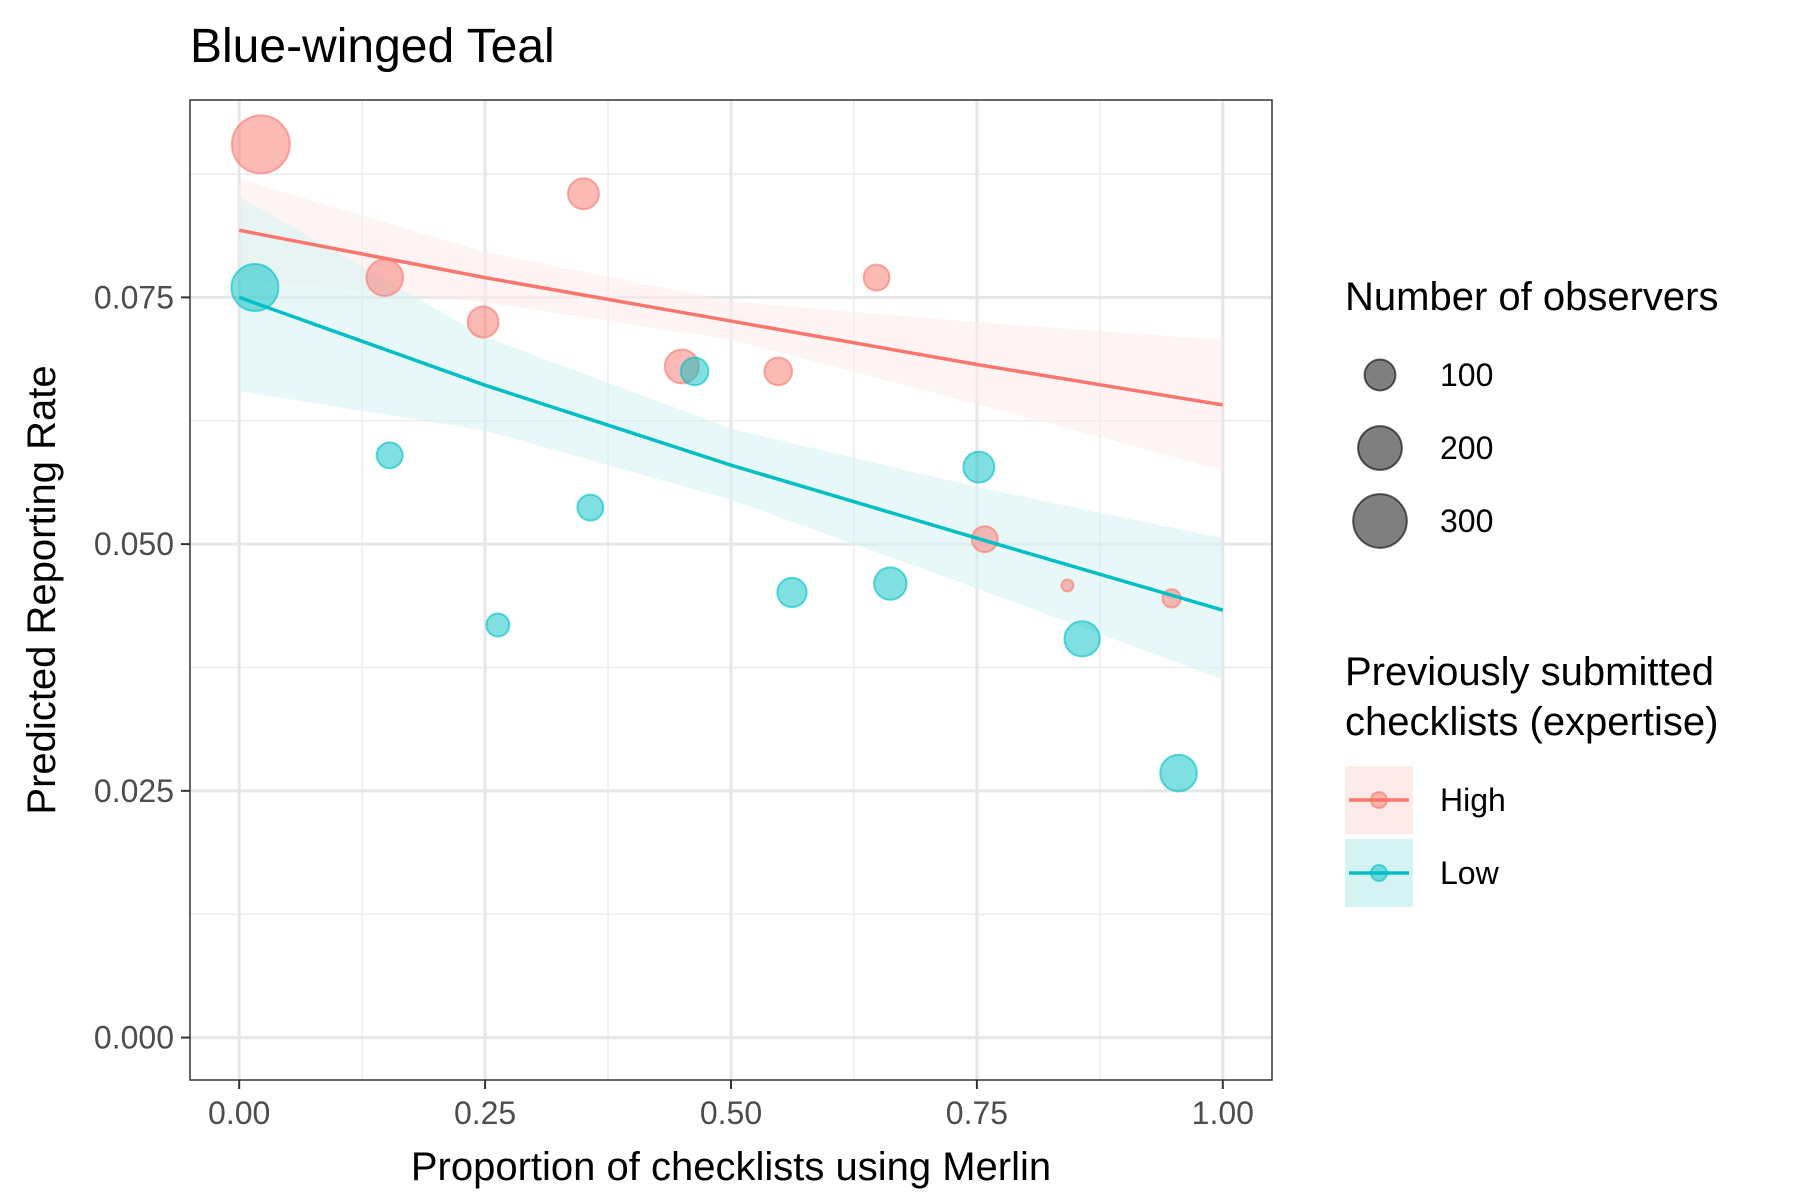  I want to click on y-axis: 0.000 0.025 0.050 0.075, so click(142, 667).